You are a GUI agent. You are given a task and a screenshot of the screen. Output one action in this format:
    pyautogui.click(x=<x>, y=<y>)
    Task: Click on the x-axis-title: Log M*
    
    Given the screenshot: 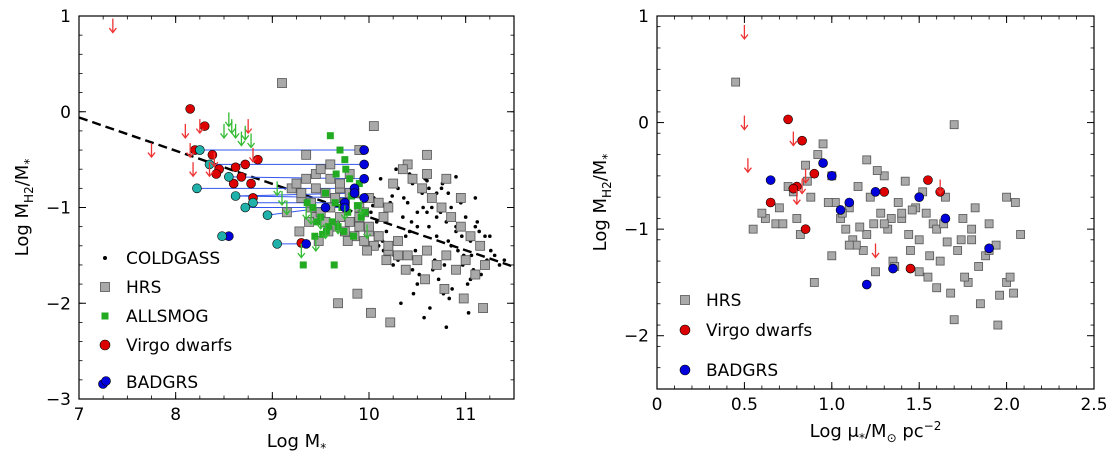 What is the action you would take?
    pyautogui.click(x=296, y=443)
    